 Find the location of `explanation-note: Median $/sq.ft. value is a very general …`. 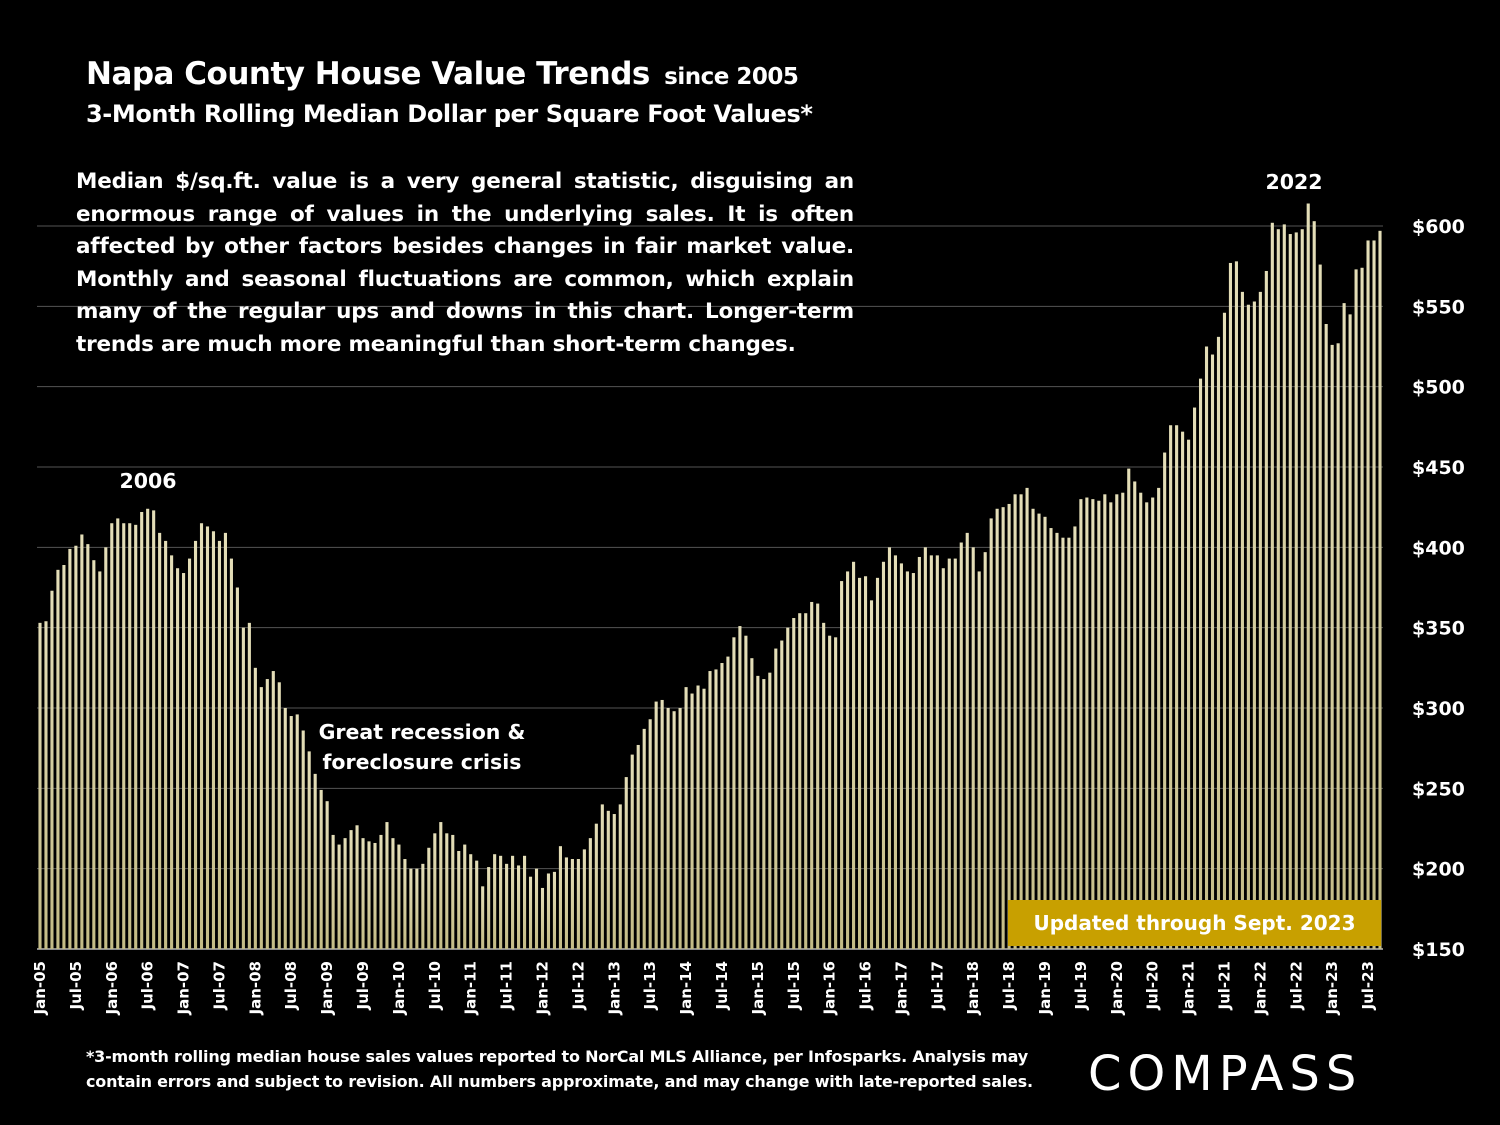

explanation-note: Median $/sq.ft. value is a very general … is located at coordinates (465, 263).